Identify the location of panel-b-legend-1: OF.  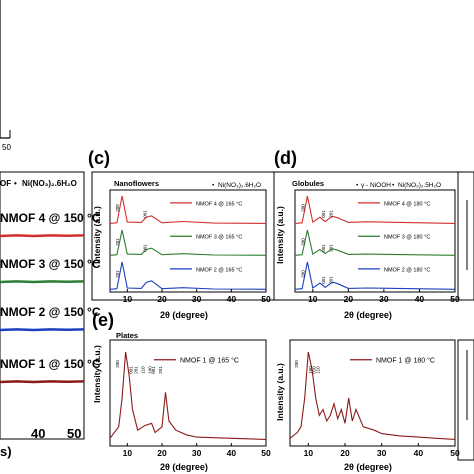
(5, 183).